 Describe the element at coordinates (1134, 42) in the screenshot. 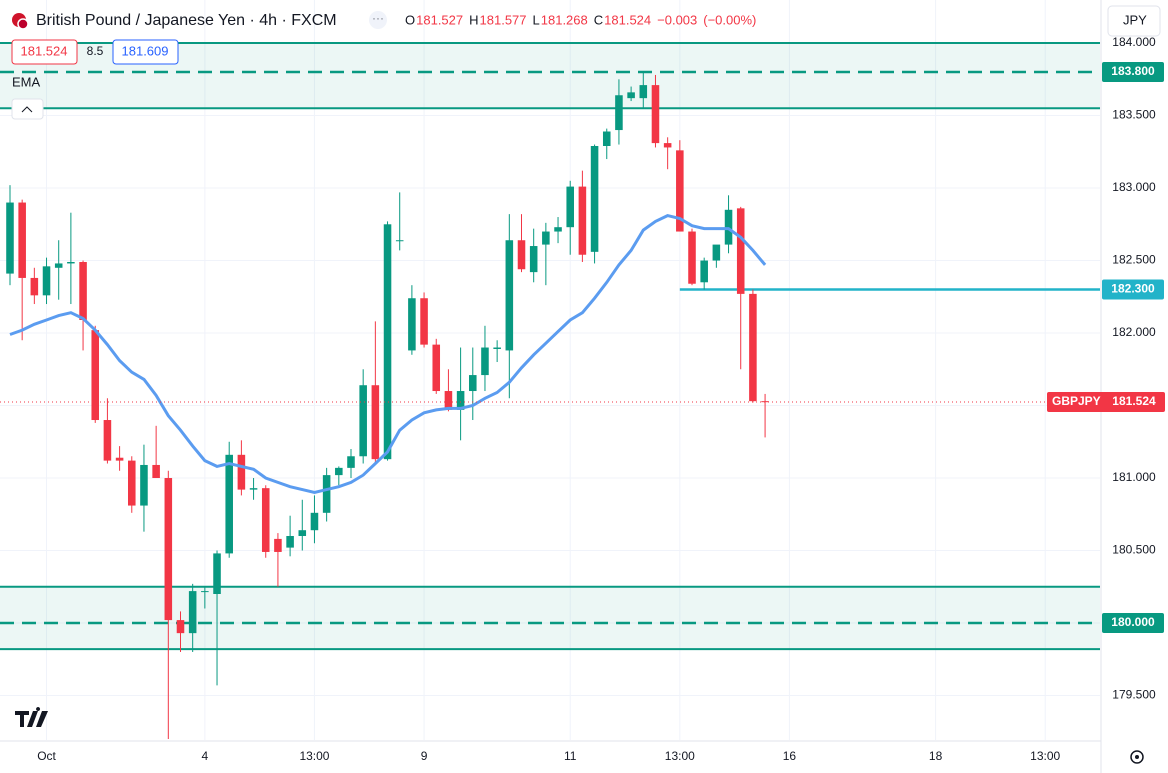

I see `y-tick-label: 184.000` at that location.